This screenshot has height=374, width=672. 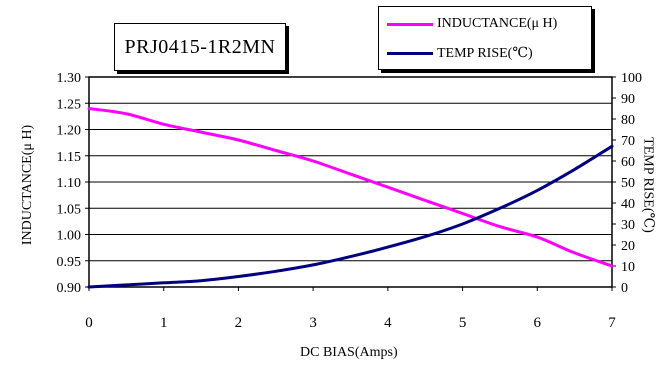 I want to click on x-axis-ticks: 0 1 2 3 4 5 6 7, so click(x=350, y=309).